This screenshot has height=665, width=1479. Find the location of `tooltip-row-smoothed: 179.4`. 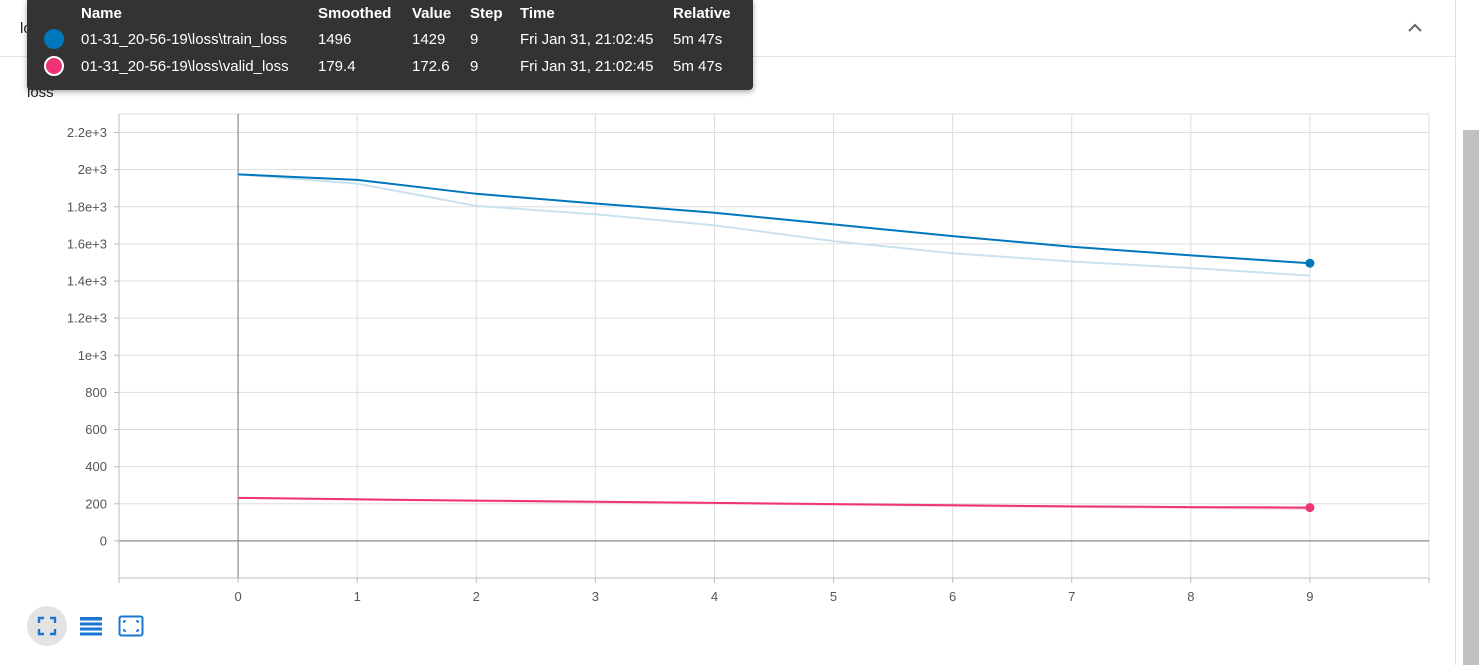

tooltip-row-smoothed: 179.4 is located at coordinates (337, 66).